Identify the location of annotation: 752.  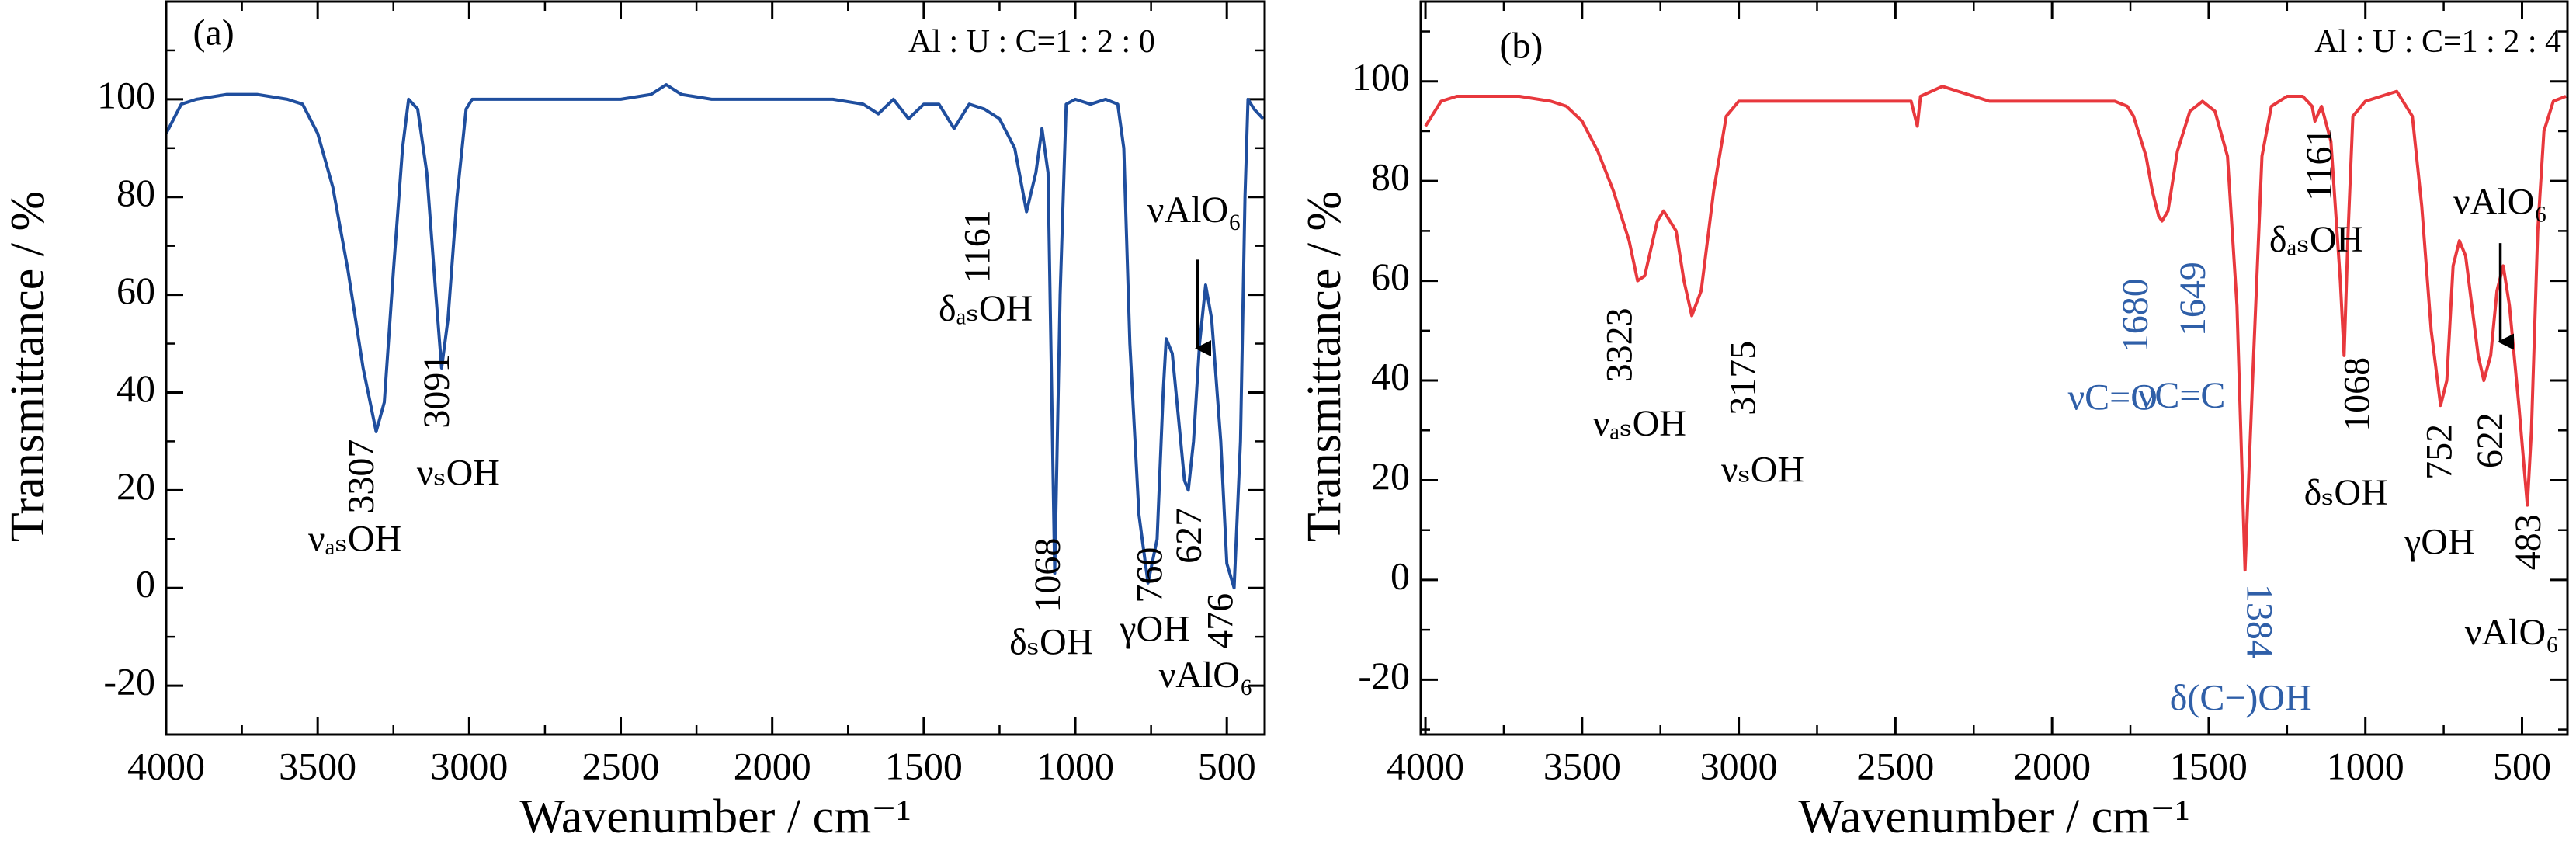
(2439, 452).